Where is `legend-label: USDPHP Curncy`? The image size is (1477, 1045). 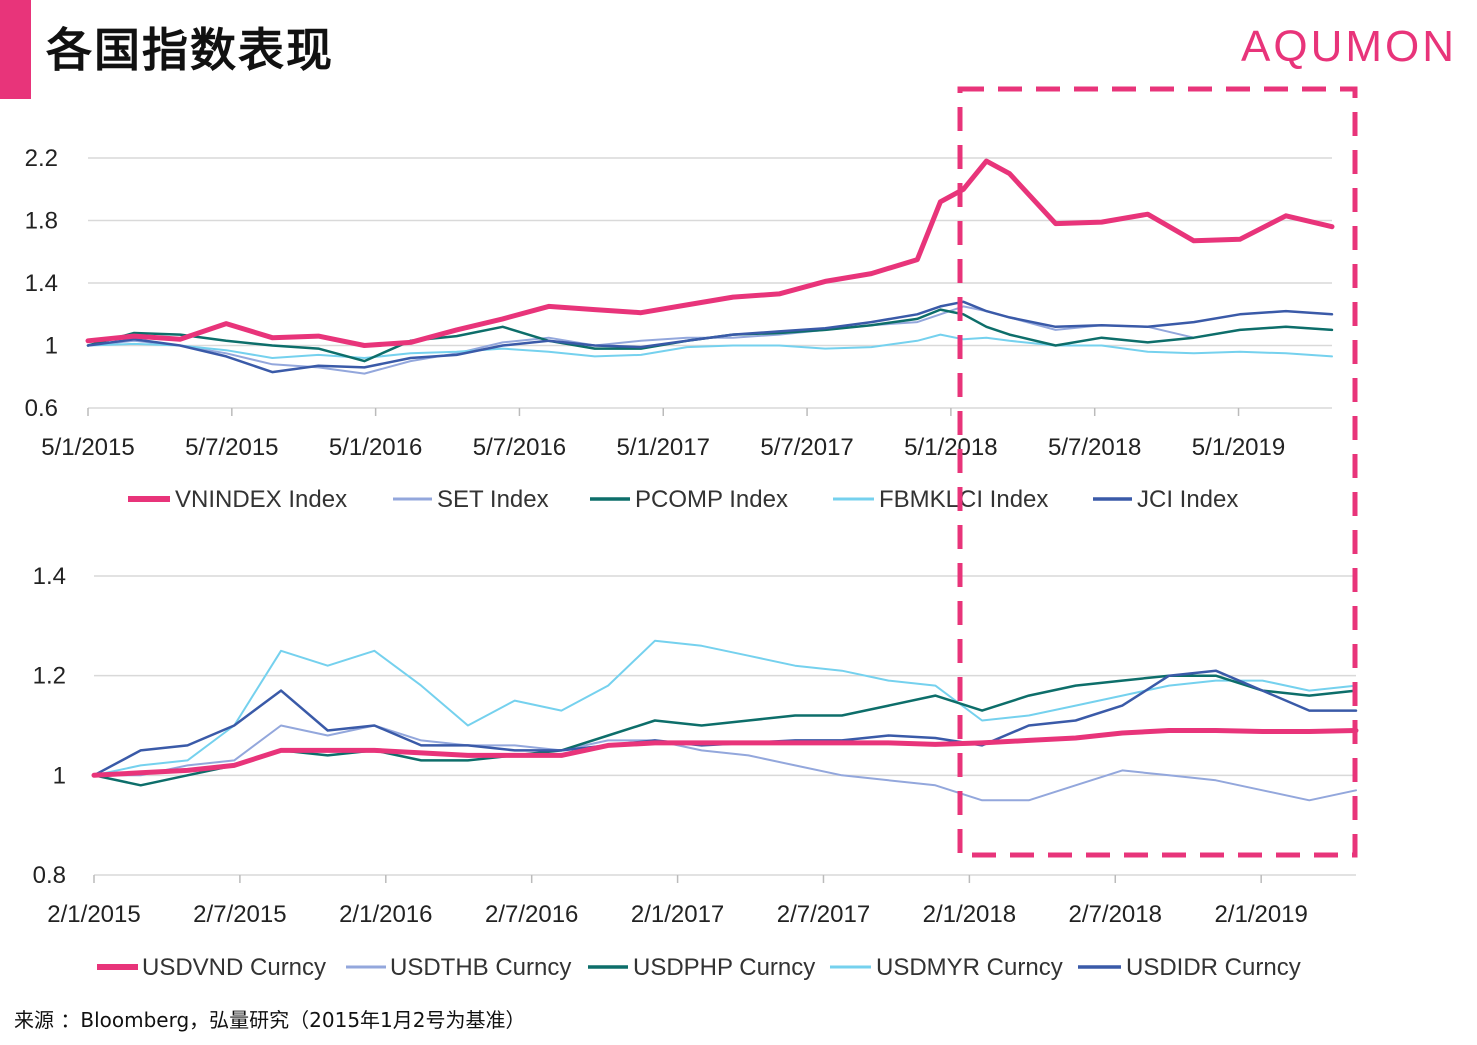
legend-label: USDPHP Curncy is located at coordinates (724, 967).